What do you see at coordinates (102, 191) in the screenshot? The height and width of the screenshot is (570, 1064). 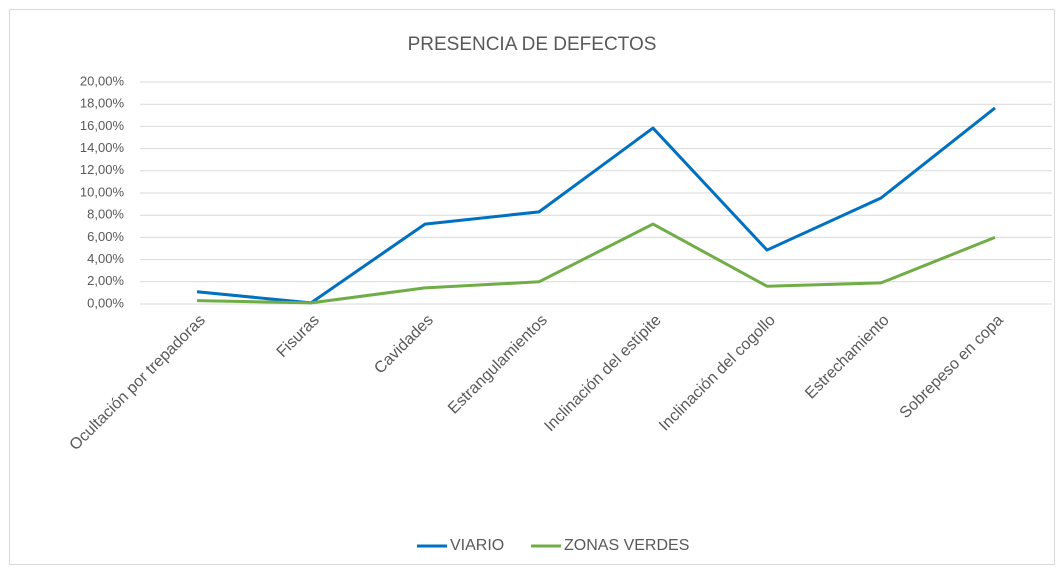 I see `y-tick-label: 10,00%` at bounding box center [102, 191].